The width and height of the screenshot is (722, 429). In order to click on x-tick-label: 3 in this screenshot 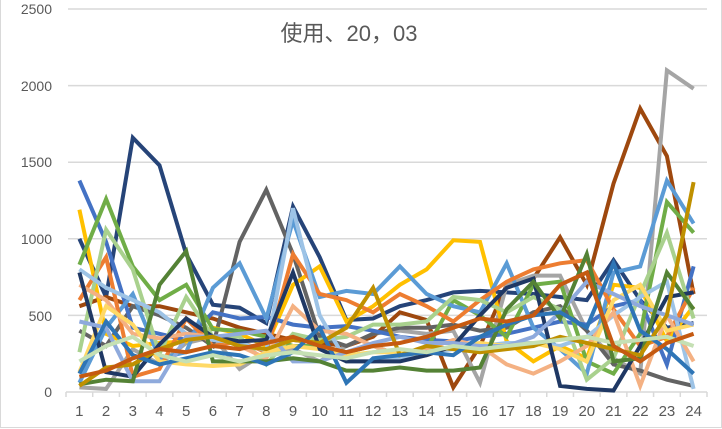, I will do `click(132, 411)`.